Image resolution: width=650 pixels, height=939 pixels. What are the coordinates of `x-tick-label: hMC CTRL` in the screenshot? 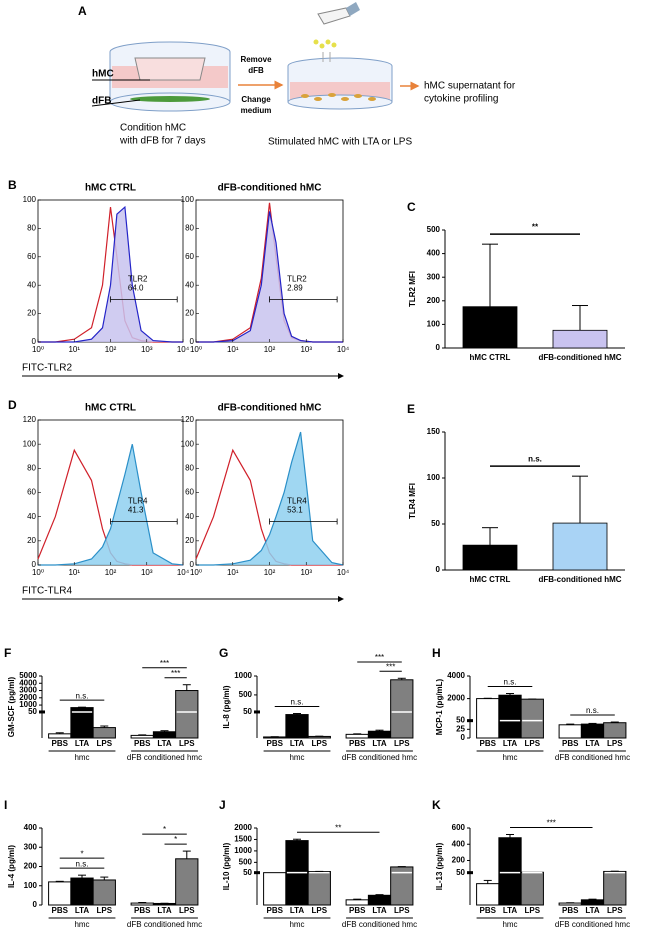 It's located at (490, 357).